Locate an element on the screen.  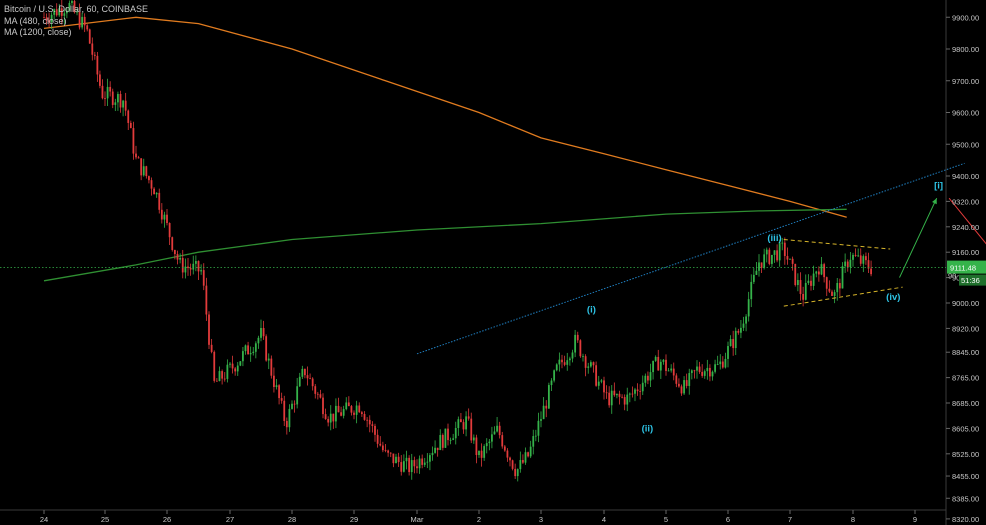
x-tick-label: Mar is located at coordinates (417, 519).